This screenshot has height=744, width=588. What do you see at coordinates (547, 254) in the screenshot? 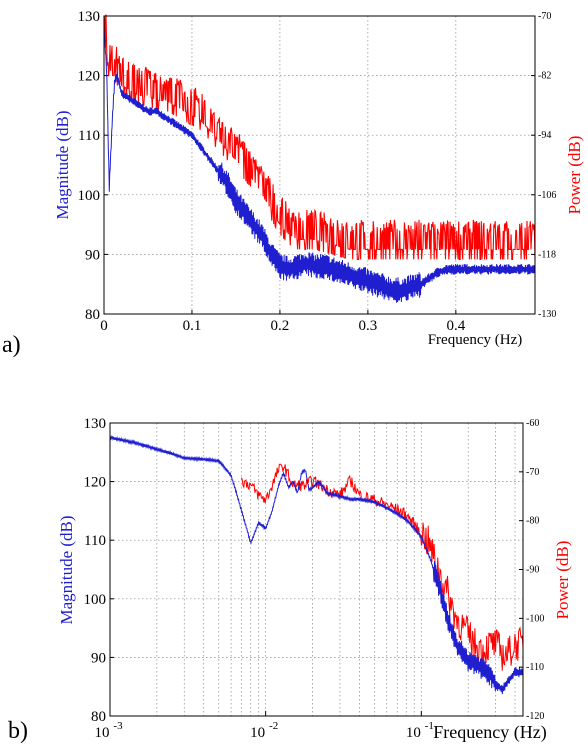
I see `panel-a-y2-tick-label: -118` at bounding box center [547, 254].